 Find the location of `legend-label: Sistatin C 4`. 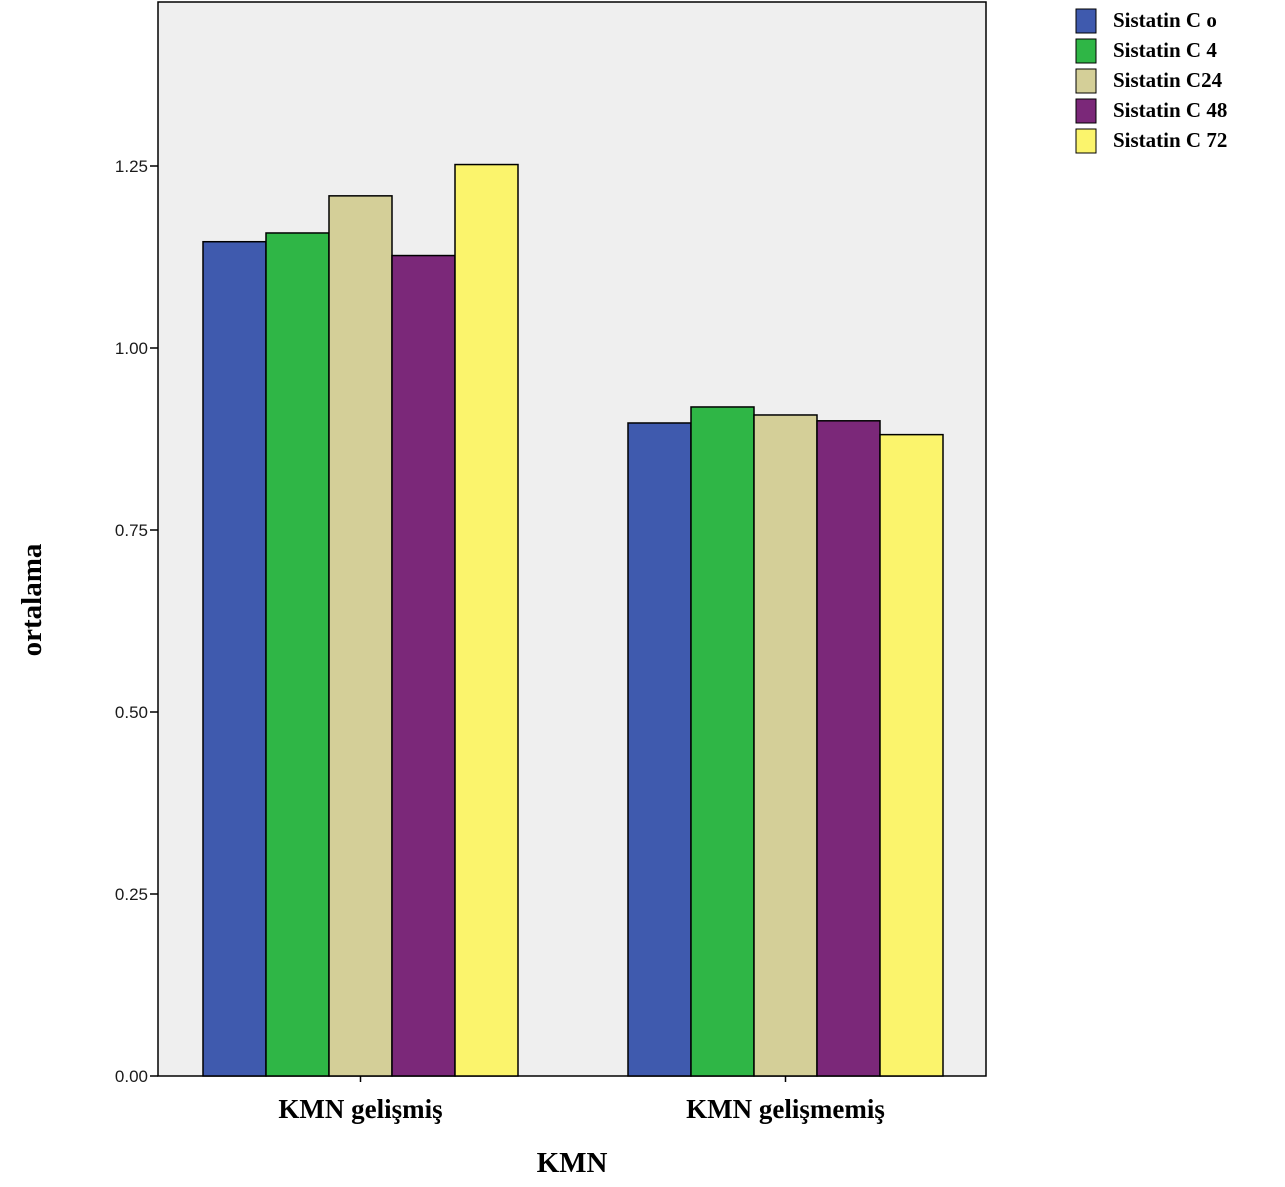

legend-label: Sistatin C 4 is located at coordinates (1165, 50).